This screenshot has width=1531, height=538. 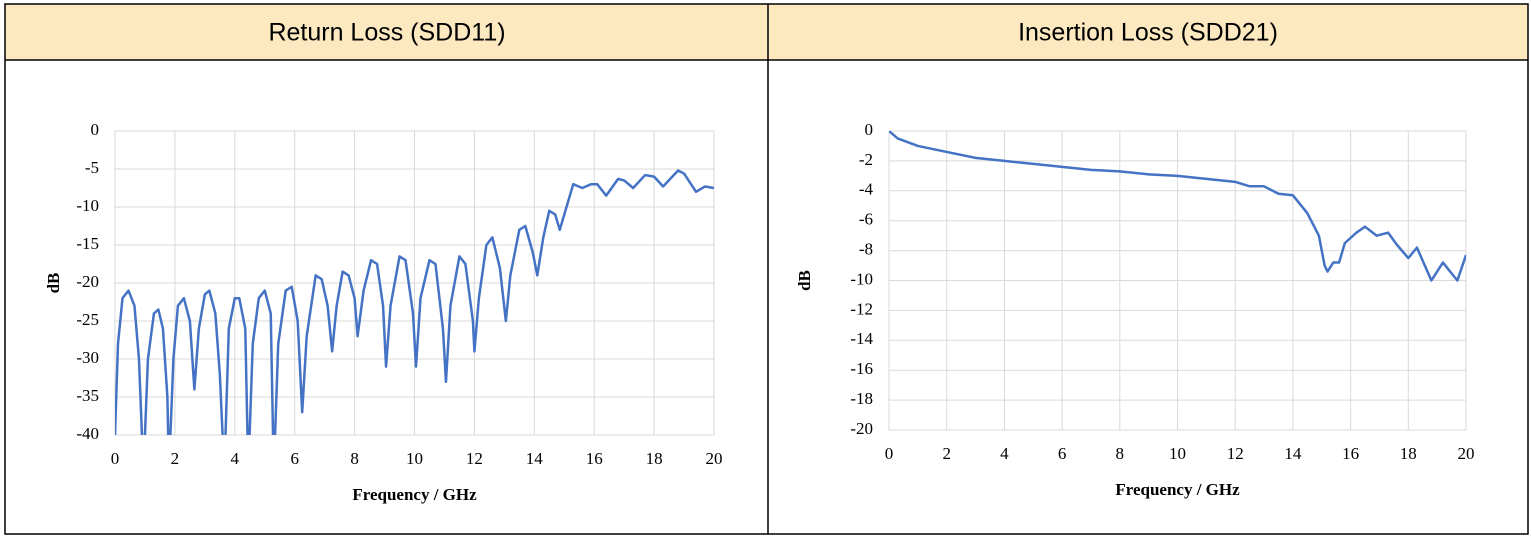 I want to click on y-tick-label: -25, so click(x=87, y=319).